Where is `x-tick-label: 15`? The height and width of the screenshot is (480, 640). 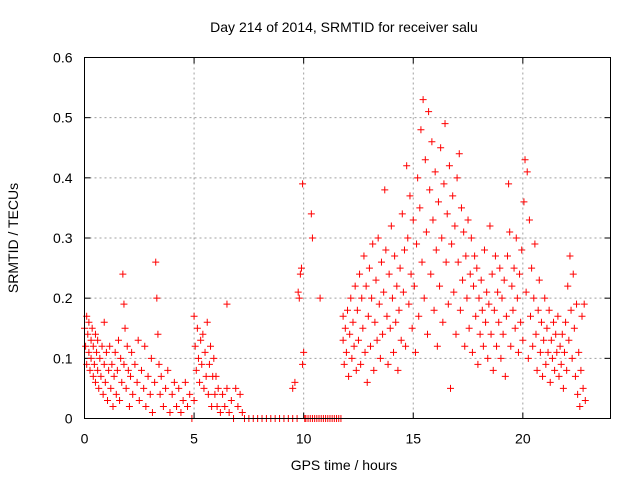
x-tick-label: 15 is located at coordinates (413, 439).